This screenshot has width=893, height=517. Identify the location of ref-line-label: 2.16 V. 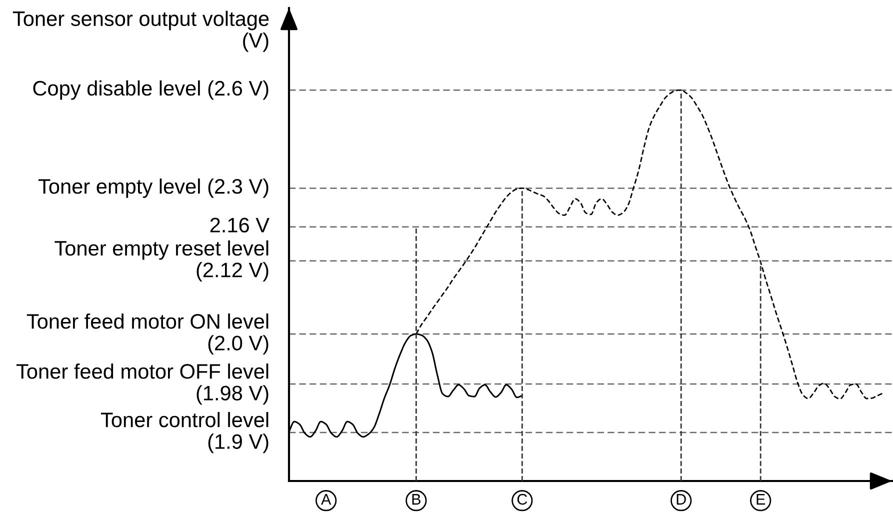
(240, 225).